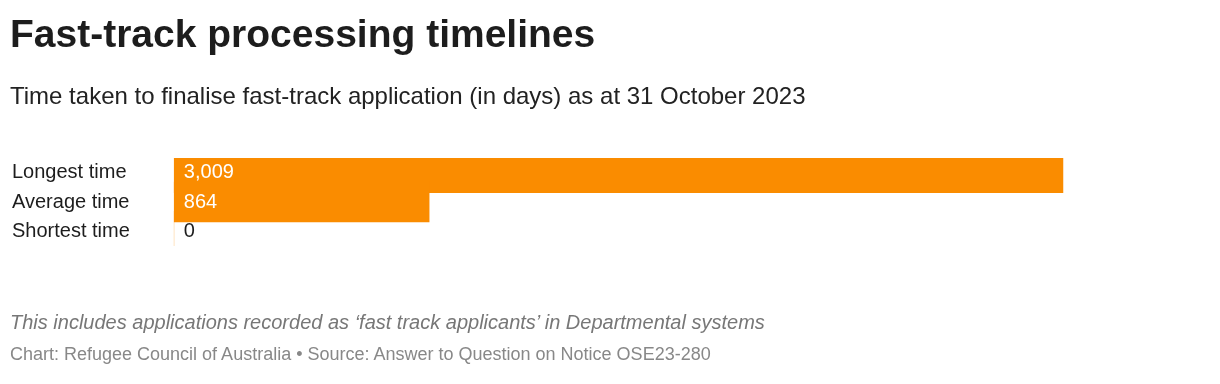  Describe the element at coordinates (303, 34) in the screenshot. I see `chart-title: Fast-track processing timelines` at that location.